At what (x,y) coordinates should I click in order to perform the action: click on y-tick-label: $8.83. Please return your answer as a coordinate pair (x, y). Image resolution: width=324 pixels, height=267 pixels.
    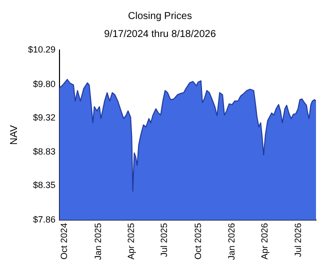
    Looking at the image, I should click on (44, 151).